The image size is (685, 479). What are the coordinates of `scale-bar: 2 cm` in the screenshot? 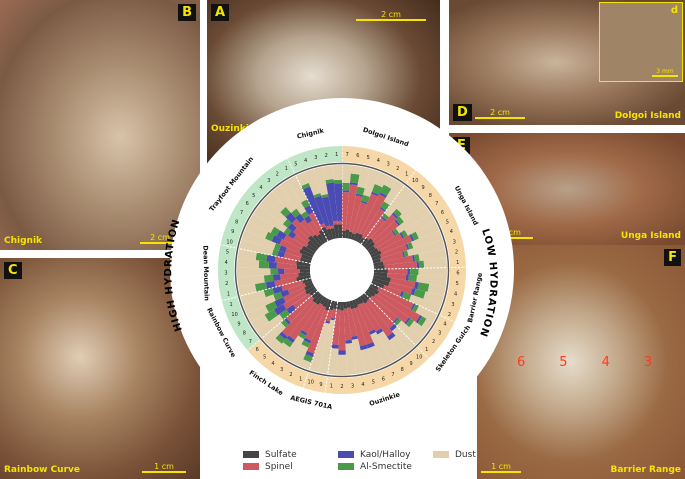 It's located at (500, 113).